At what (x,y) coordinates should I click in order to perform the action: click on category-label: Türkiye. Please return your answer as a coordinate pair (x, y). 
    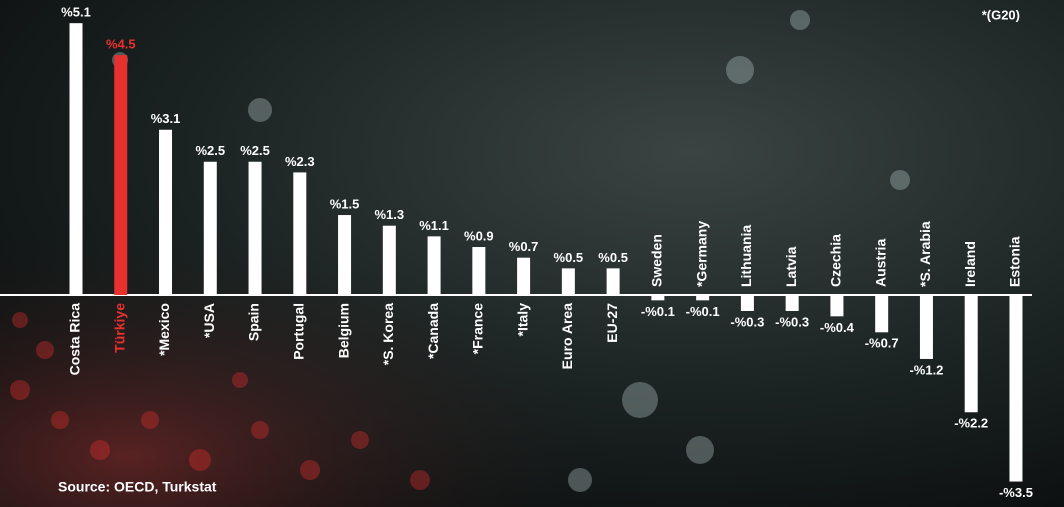
    Looking at the image, I should click on (119, 328).